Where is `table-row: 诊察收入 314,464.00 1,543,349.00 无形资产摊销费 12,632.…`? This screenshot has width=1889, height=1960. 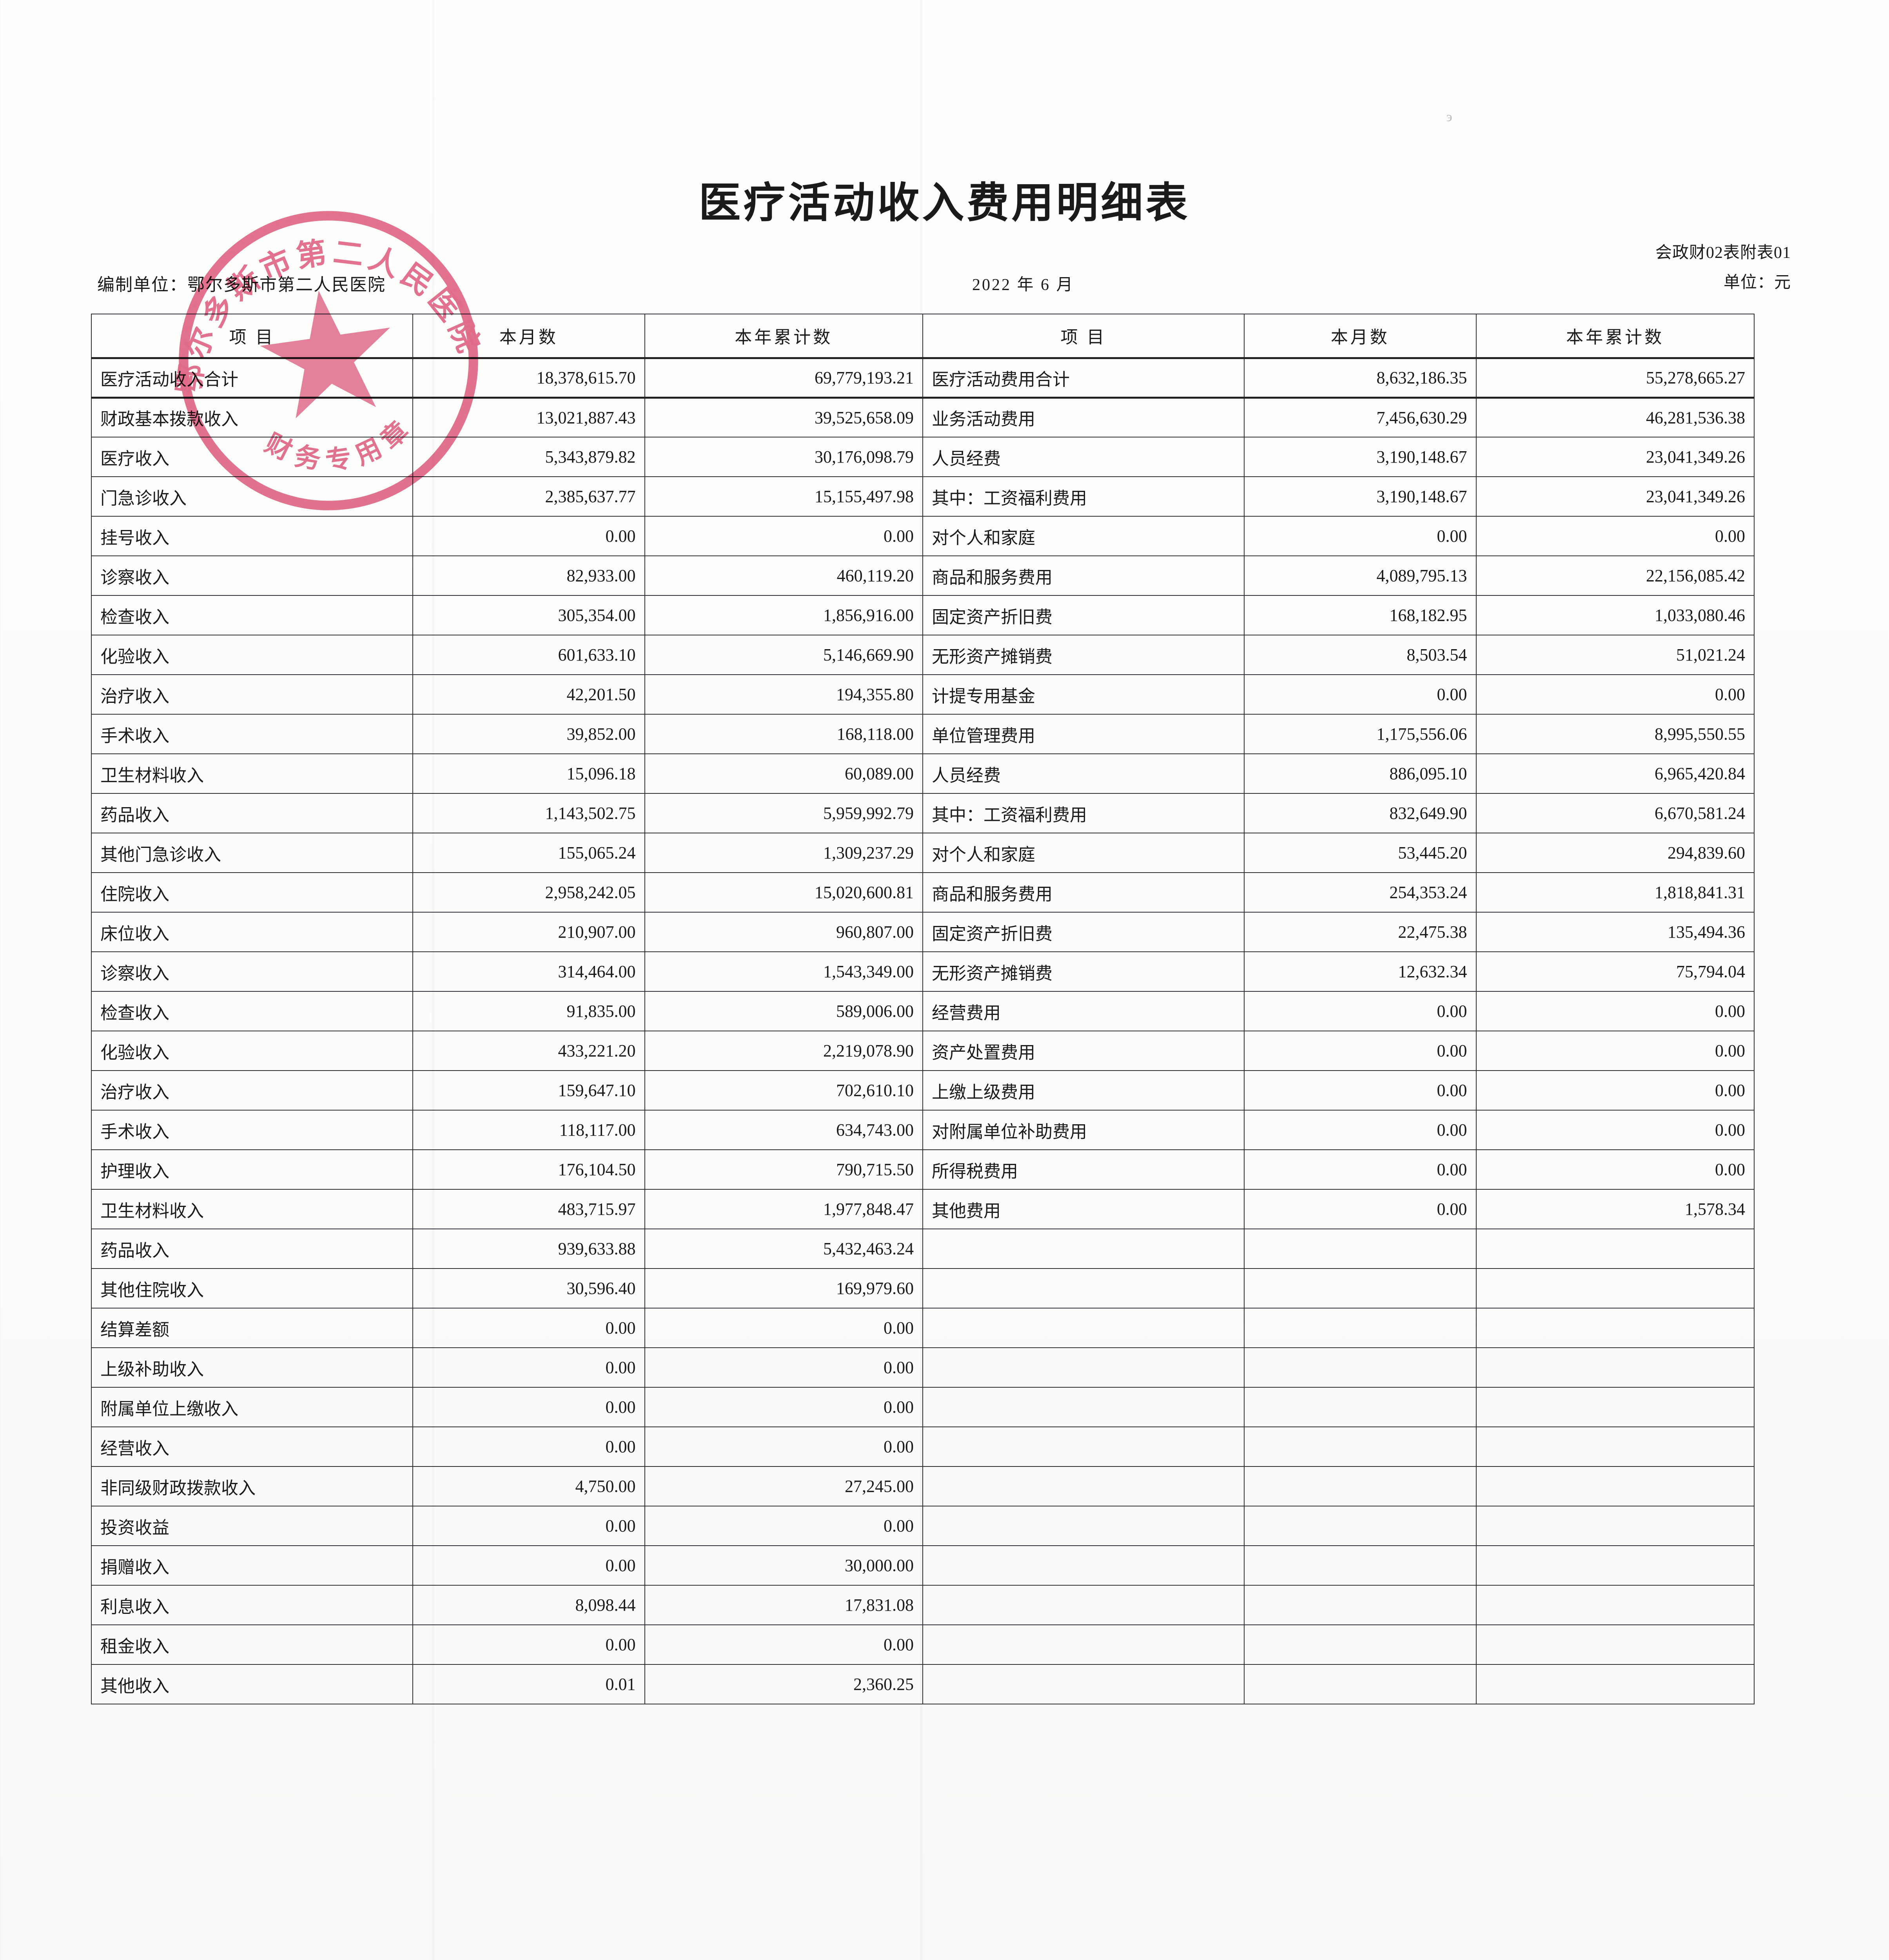
table-row: 诊察收入 314,464.00 1,543,349.00 无形资产摊销费 12,632.… is located at coordinates (923, 971).